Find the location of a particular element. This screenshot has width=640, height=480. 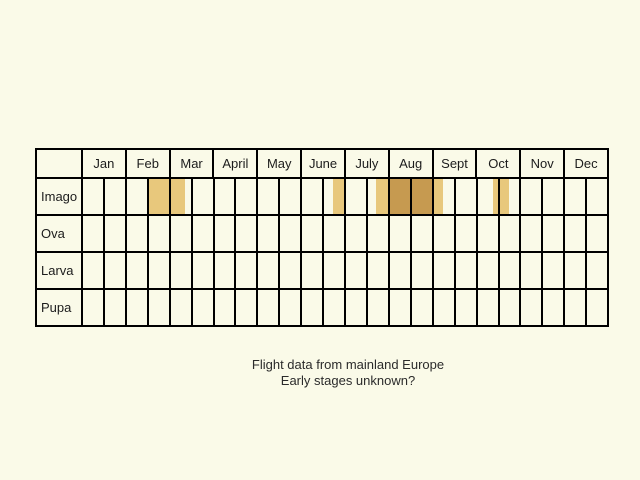

caption-line-2: Early stages unknown? is located at coordinates (348, 380).